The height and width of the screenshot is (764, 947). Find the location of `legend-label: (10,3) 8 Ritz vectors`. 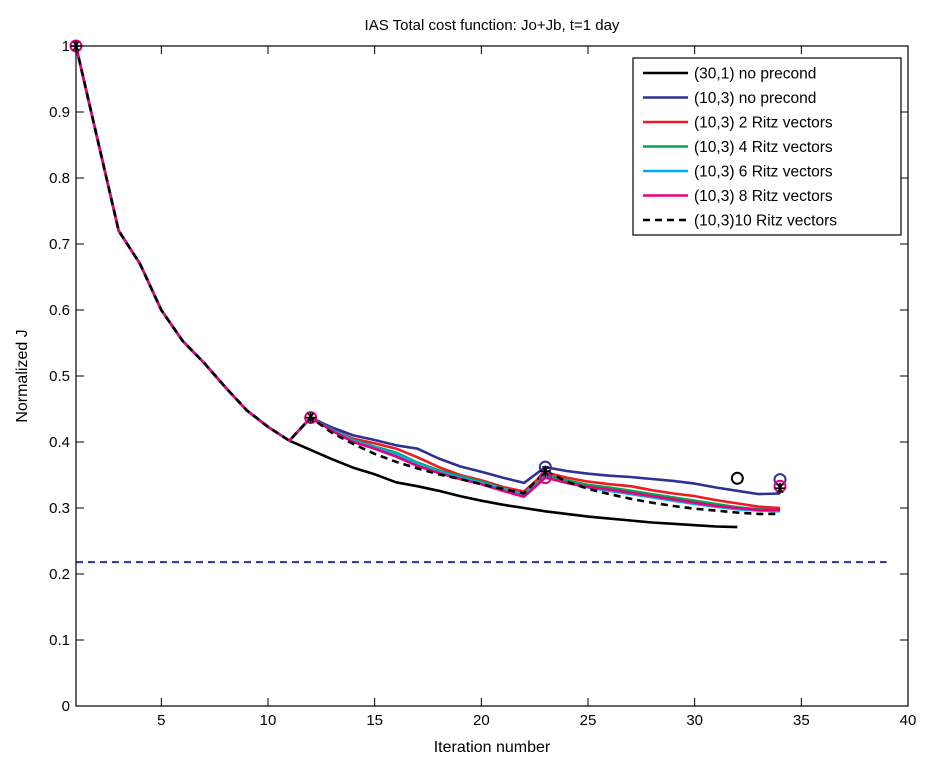

legend-label: (10,3) 8 Ritz vectors is located at coordinates (763, 196).